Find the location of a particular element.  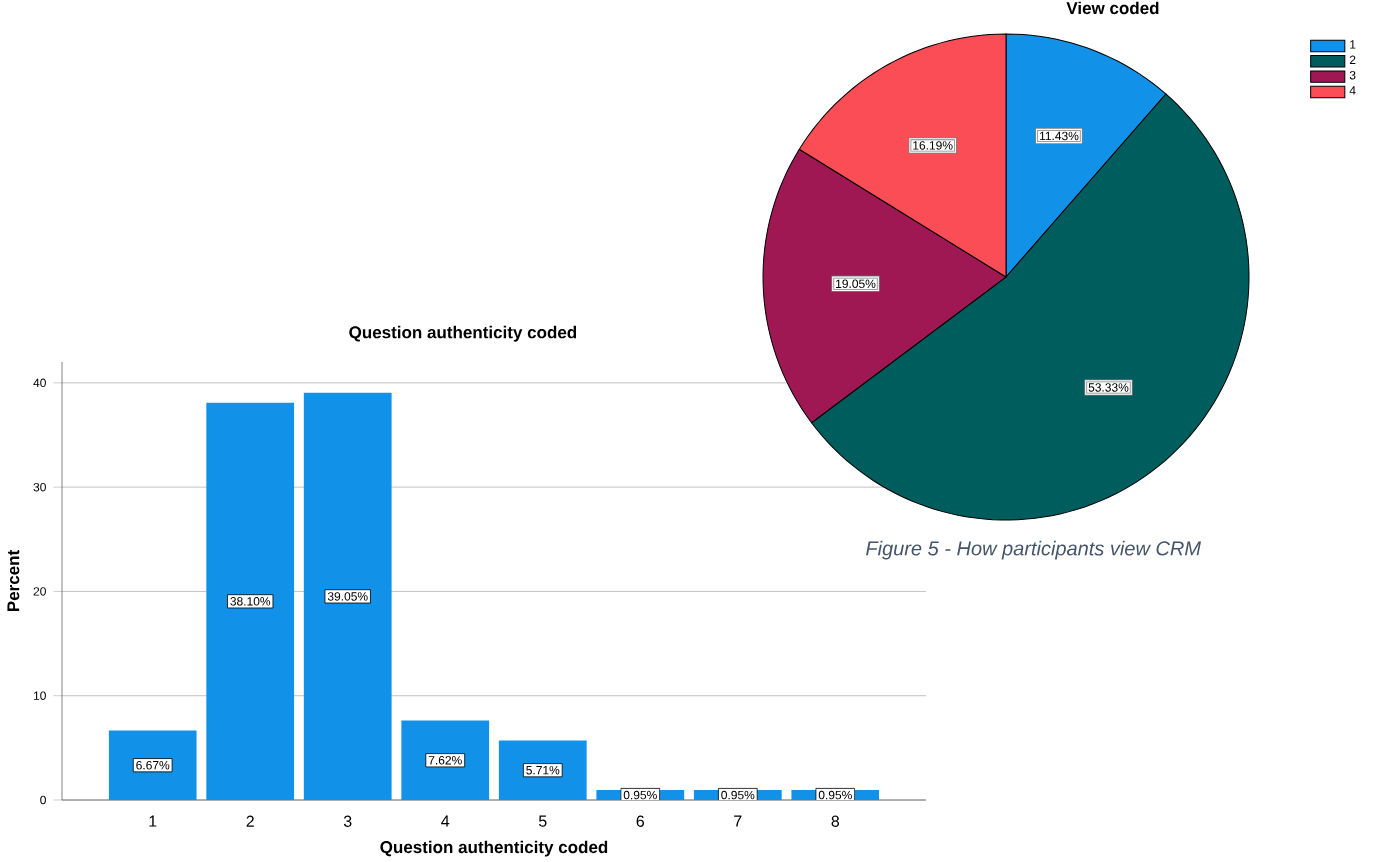

y-tick-label: 30 is located at coordinates (39, 487).